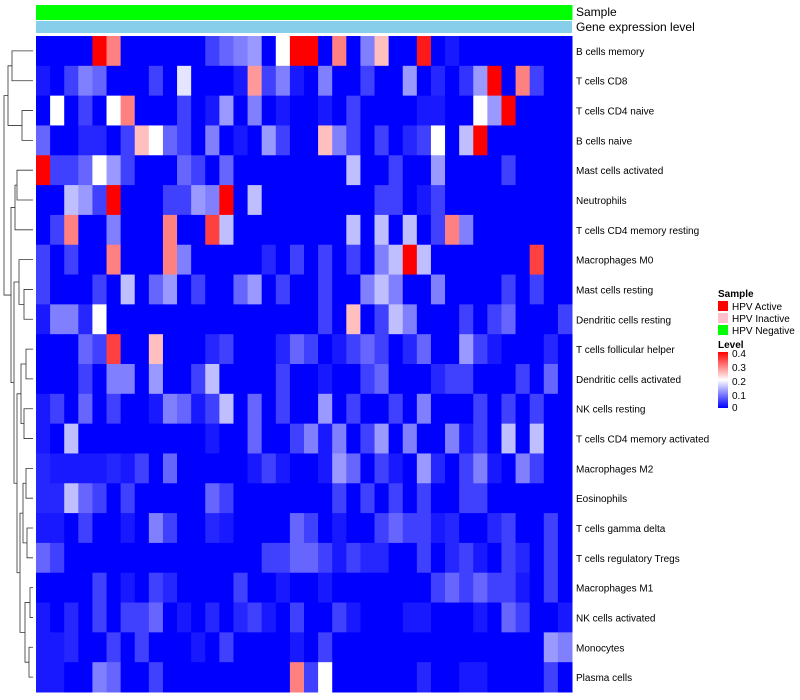 The image size is (800, 700). Describe the element at coordinates (637, 231) in the screenshot. I see `row-label: T cells CD4 memory resting` at that location.